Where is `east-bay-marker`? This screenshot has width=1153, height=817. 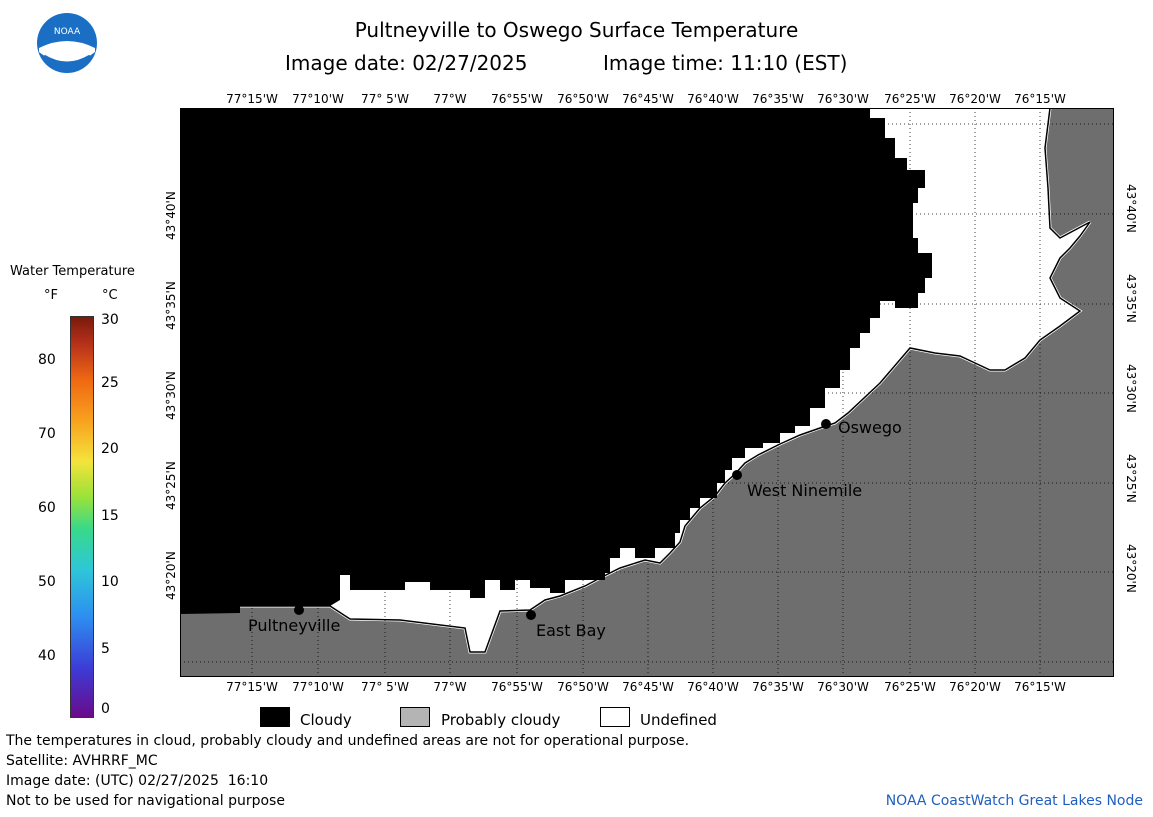 east-bay-marker is located at coordinates (531, 615).